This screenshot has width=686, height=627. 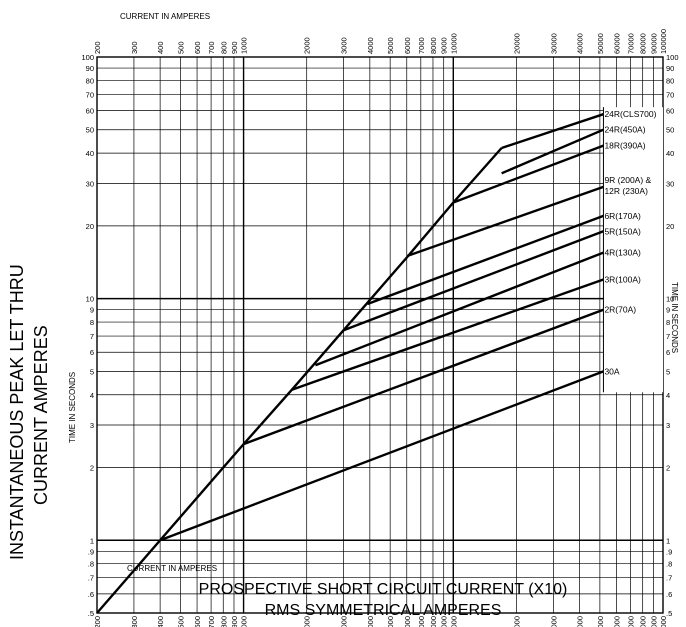 I want to click on y-tick-label-right: 7, so click(x=668, y=336).